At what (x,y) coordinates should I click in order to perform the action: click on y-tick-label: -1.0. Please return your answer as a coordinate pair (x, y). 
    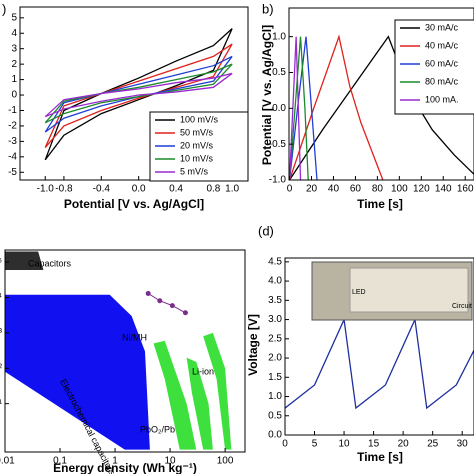
    Looking at the image, I should click on (278, 180).